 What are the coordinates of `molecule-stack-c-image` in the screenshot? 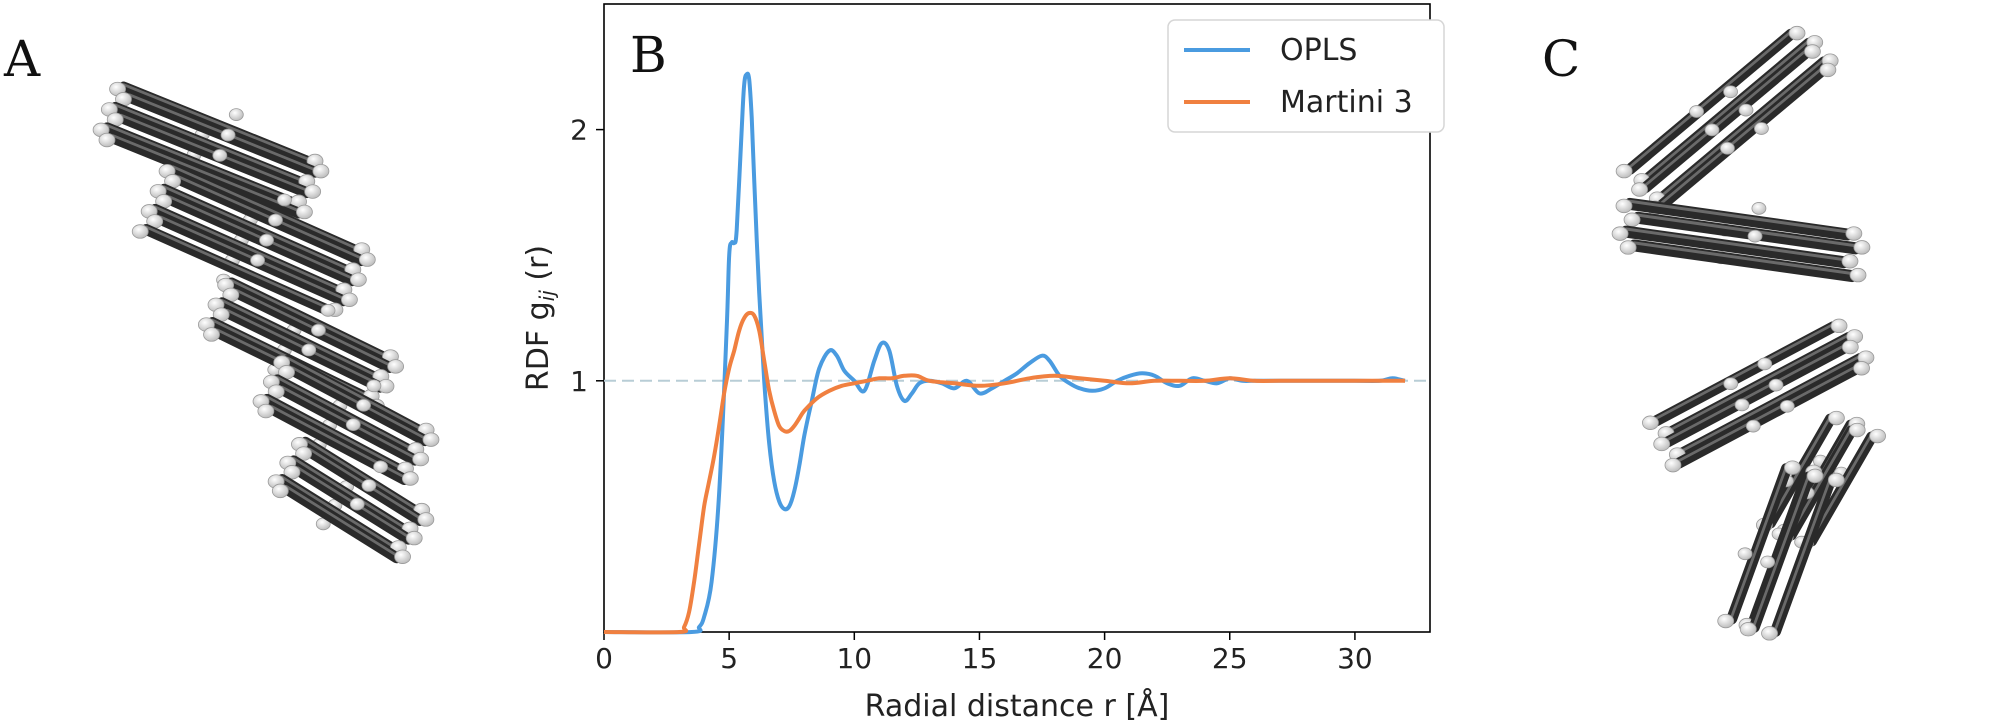 It's located at (1748, 333).